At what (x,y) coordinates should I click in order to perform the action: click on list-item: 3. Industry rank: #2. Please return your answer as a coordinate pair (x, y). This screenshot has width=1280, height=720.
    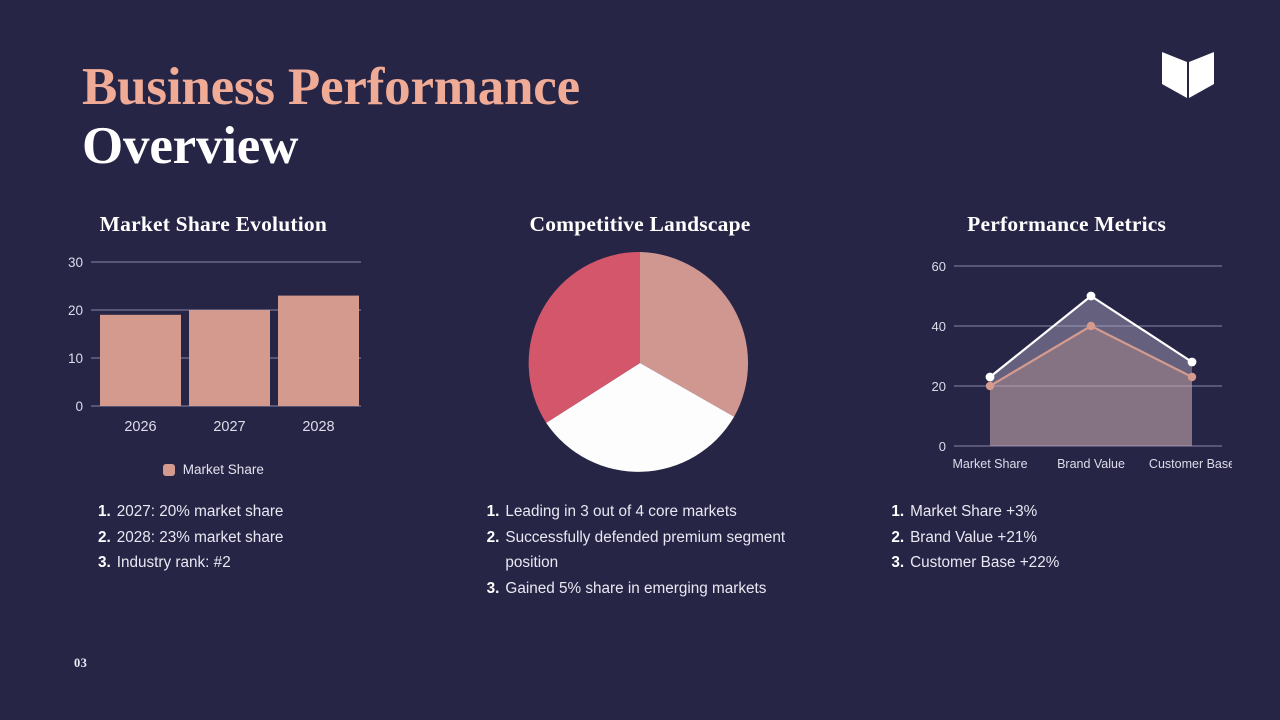
    Looking at the image, I should click on (248, 563).